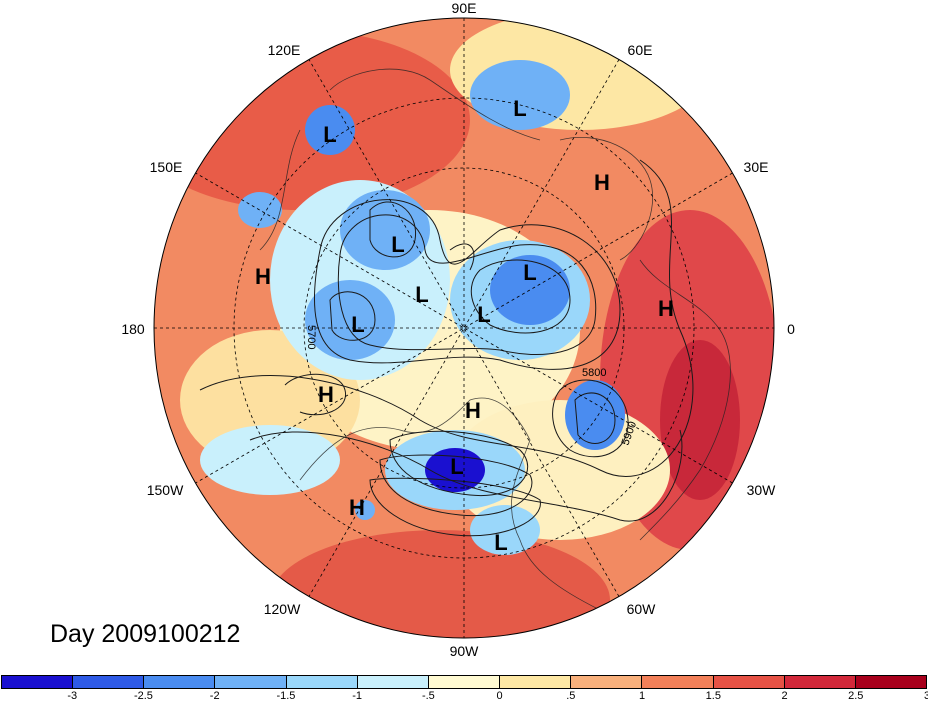 This screenshot has height=702, width=928. Describe the element at coordinates (756, 167) in the screenshot. I see `lon-label-30e: 30E` at that location.